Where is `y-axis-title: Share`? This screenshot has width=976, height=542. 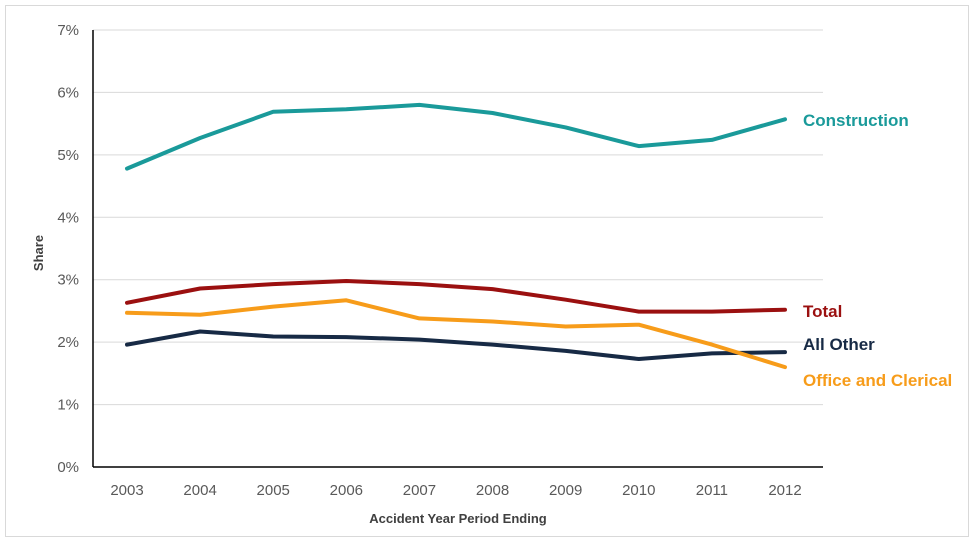 y-axis-title: Share is located at coordinates (38, 253).